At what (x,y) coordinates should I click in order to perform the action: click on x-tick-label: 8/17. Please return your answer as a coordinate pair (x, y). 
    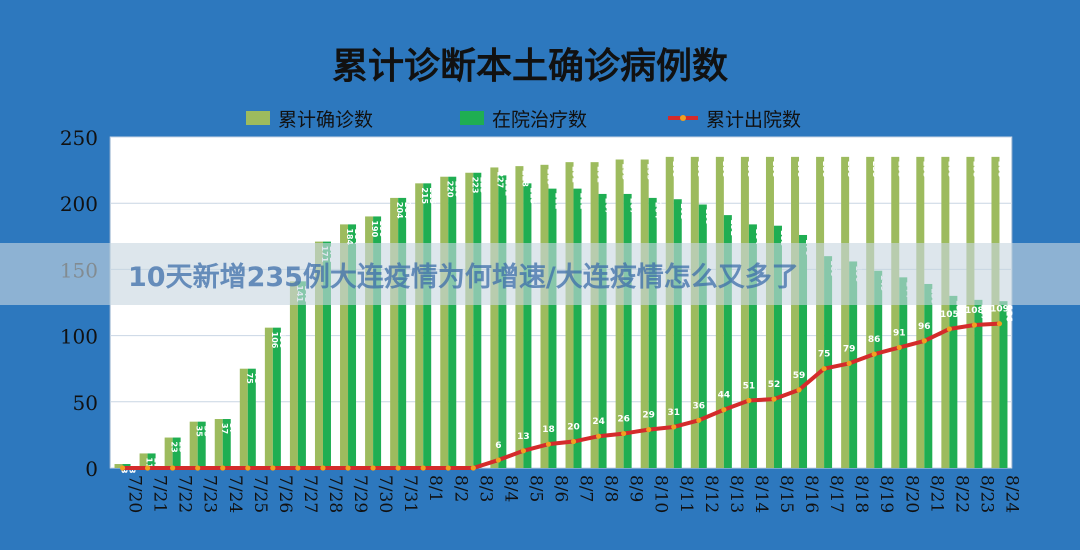
    Looking at the image, I should click on (836, 494).